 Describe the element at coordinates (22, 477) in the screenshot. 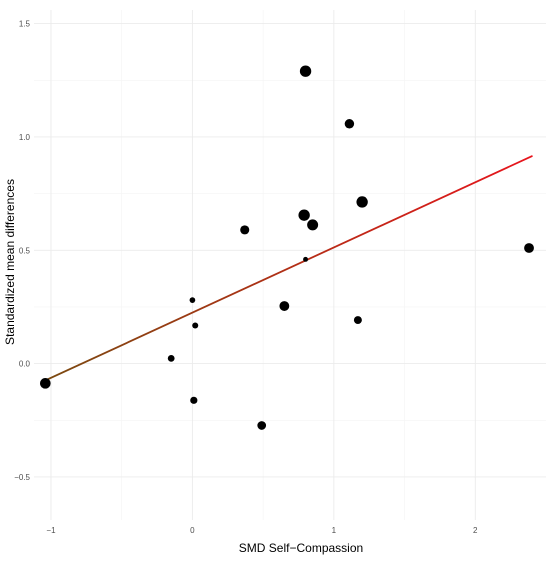

I see `y-tick-label: −0.5` at that location.